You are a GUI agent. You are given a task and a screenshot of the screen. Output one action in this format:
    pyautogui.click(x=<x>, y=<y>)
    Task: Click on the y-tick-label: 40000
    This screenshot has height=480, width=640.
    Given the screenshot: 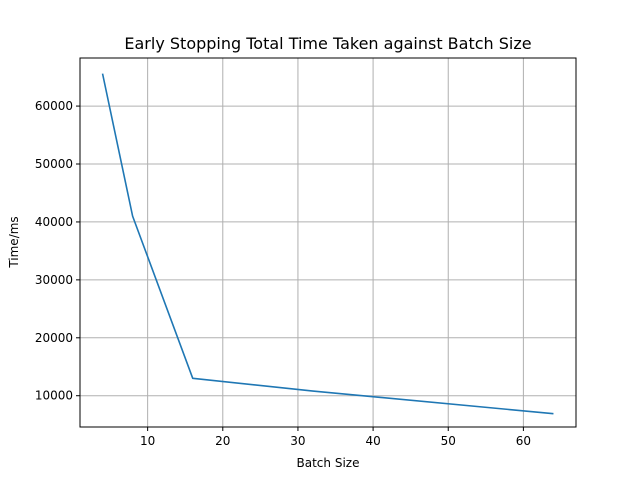 What is the action you would take?
    pyautogui.click(x=54, y=222)
    